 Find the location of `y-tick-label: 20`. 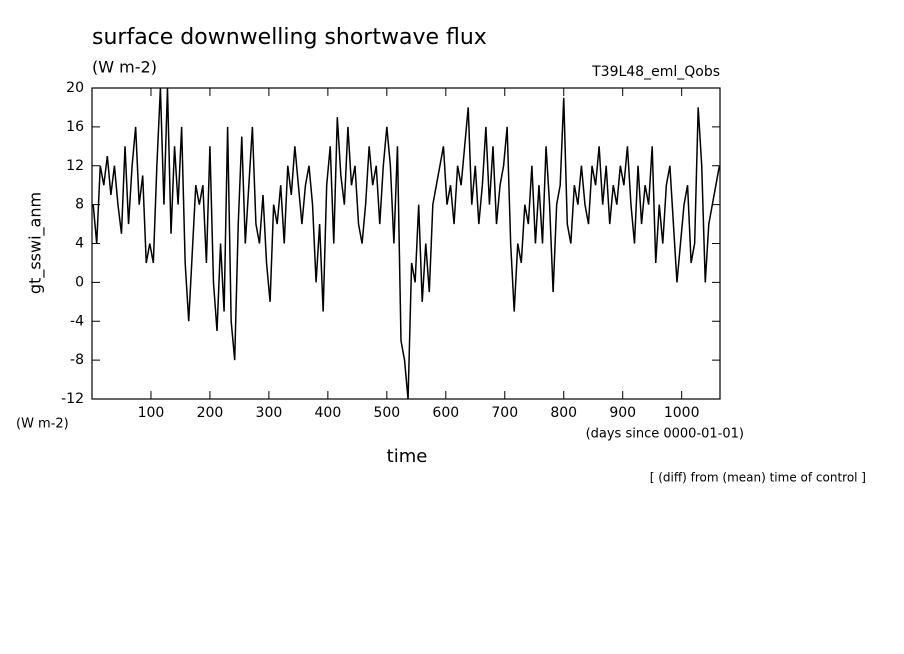

y-tick-label: 20 is located at coordinates (75, 88).